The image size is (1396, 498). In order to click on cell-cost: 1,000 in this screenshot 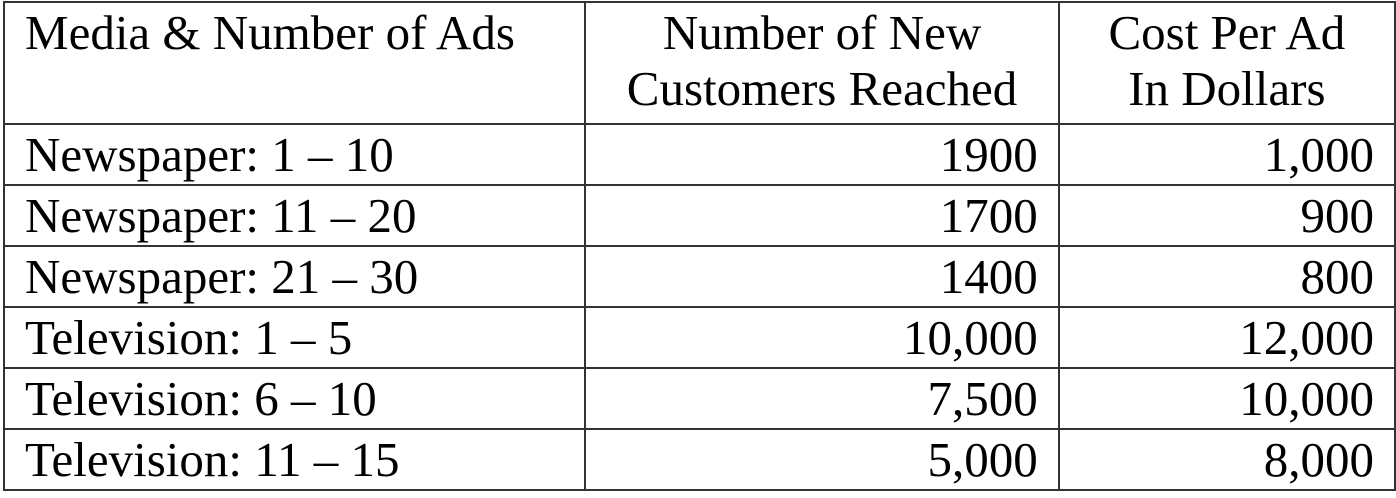, I will do `click(1226, 154)`.